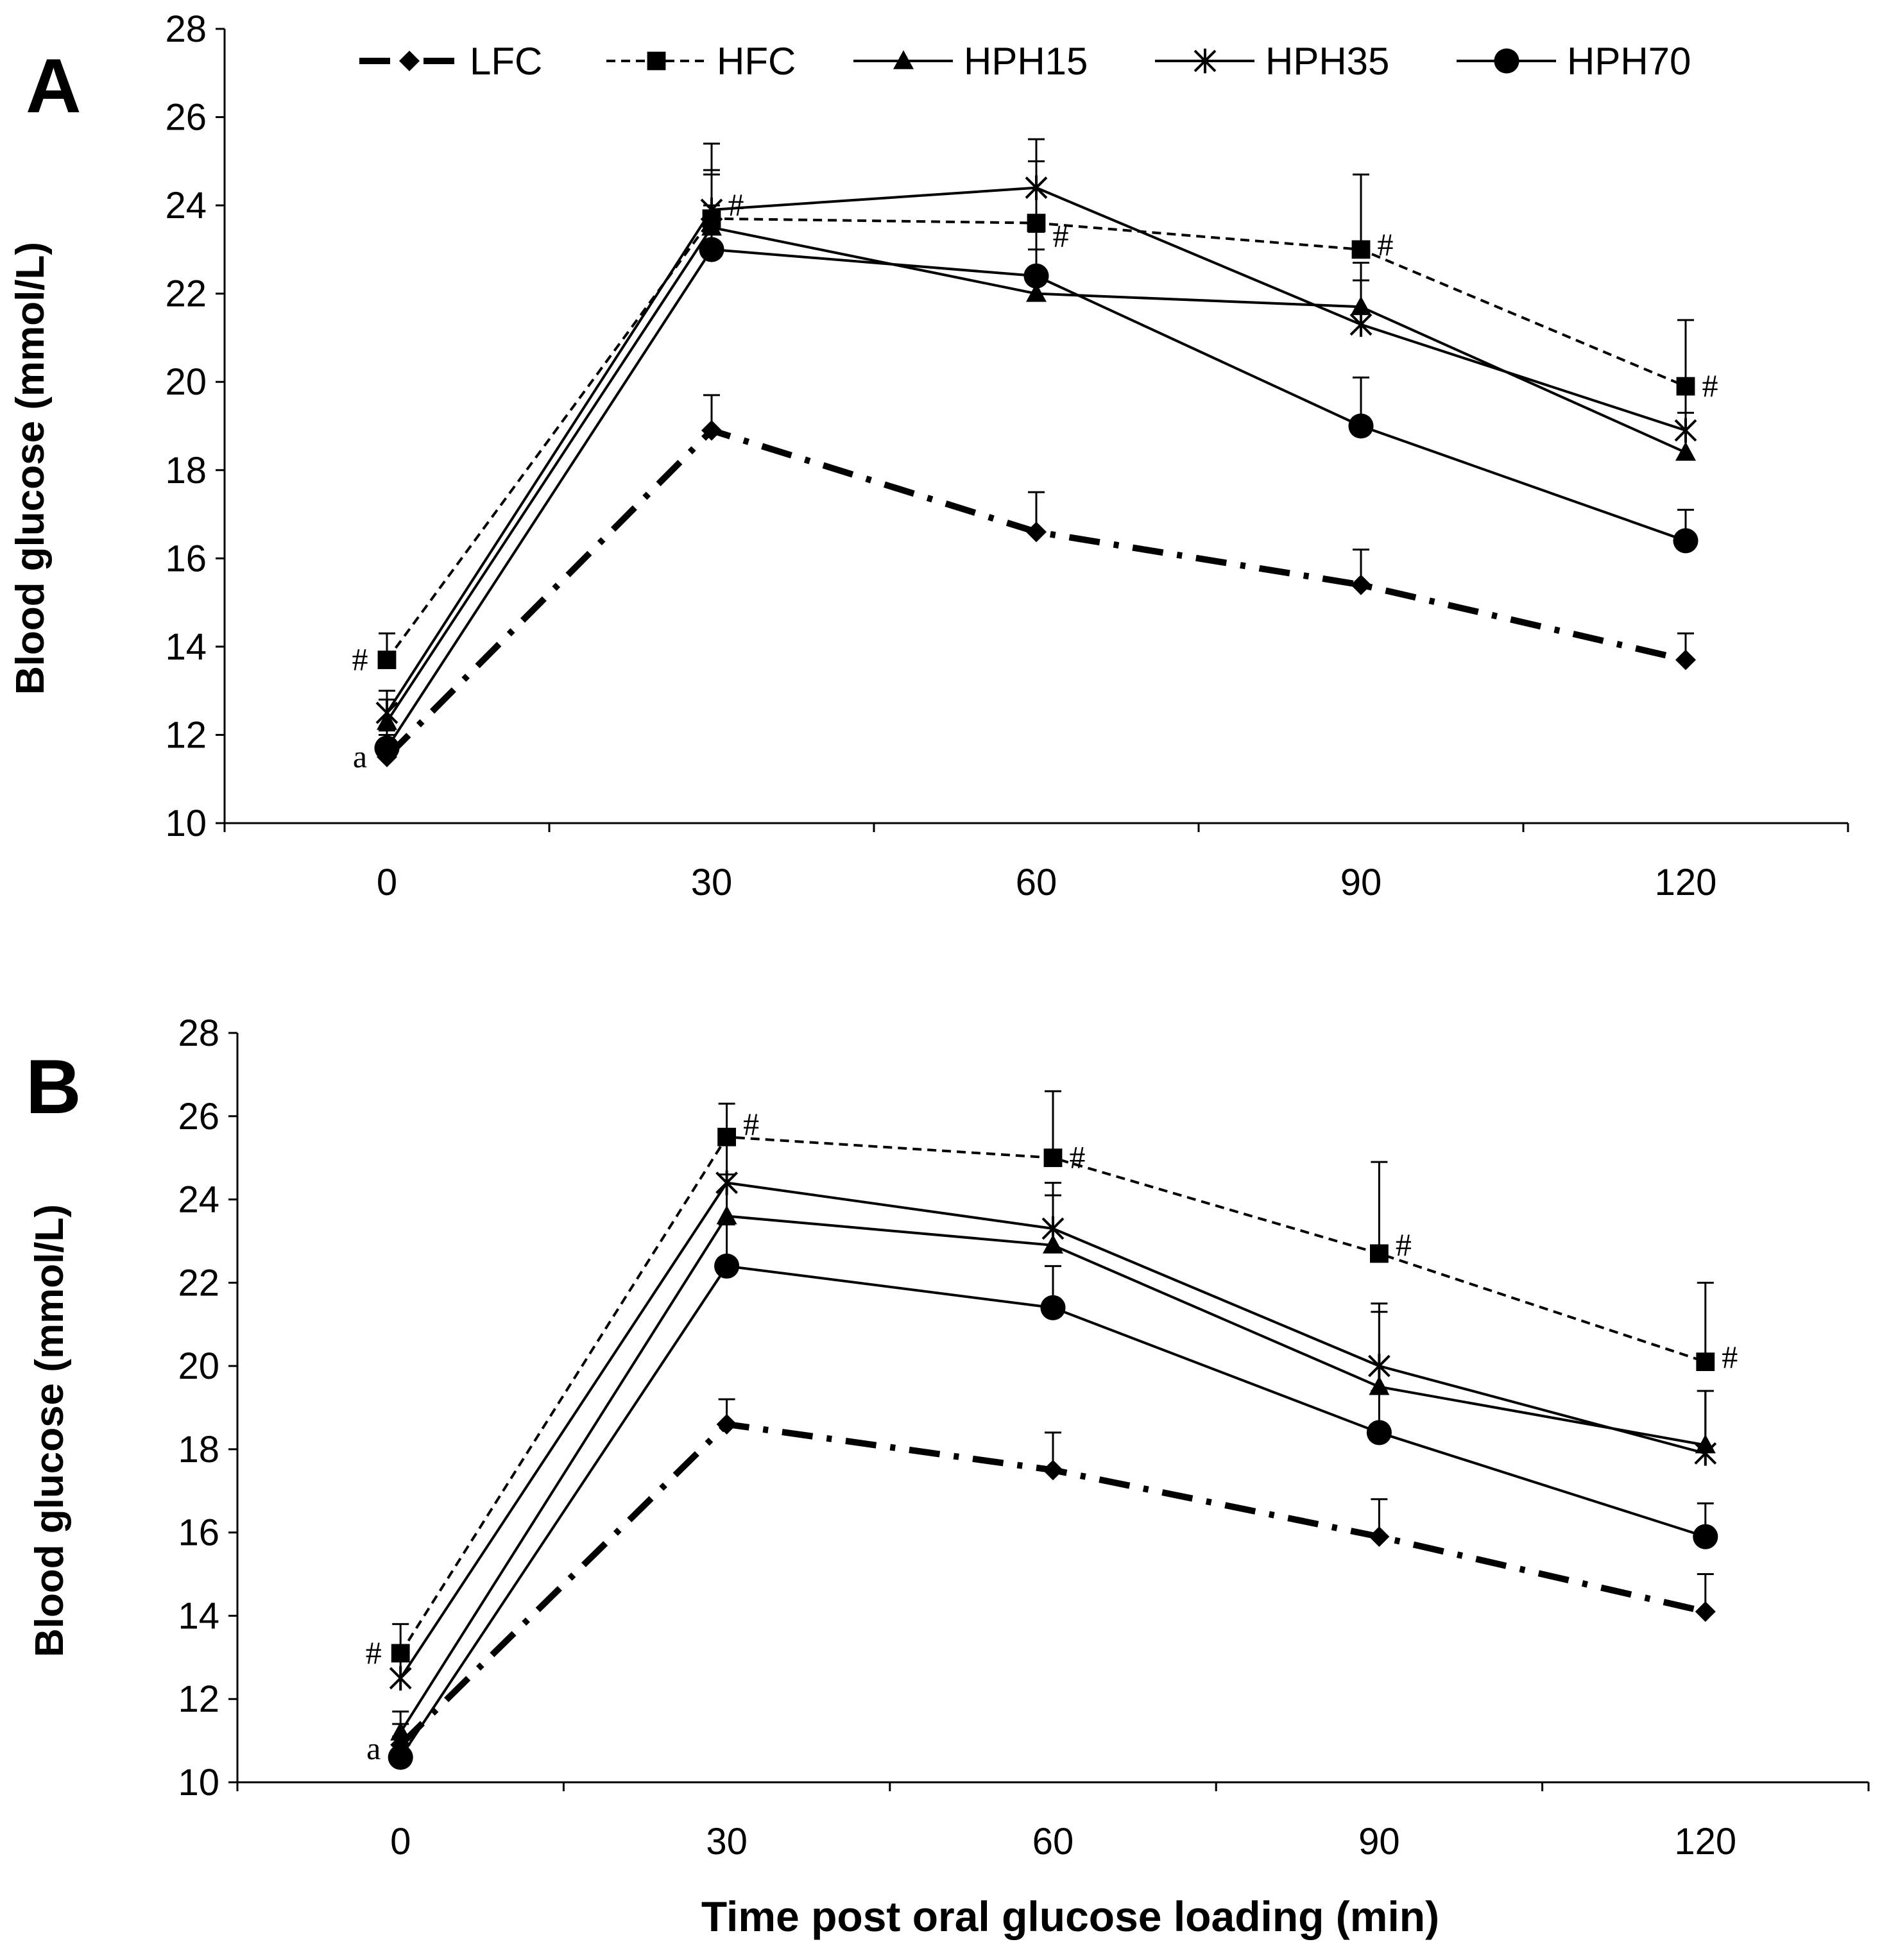 Image resolution: width=1882 pixels, height=1960 pixels. I want to click on legend-label-hph35: HPH35, so click(1327, 61).